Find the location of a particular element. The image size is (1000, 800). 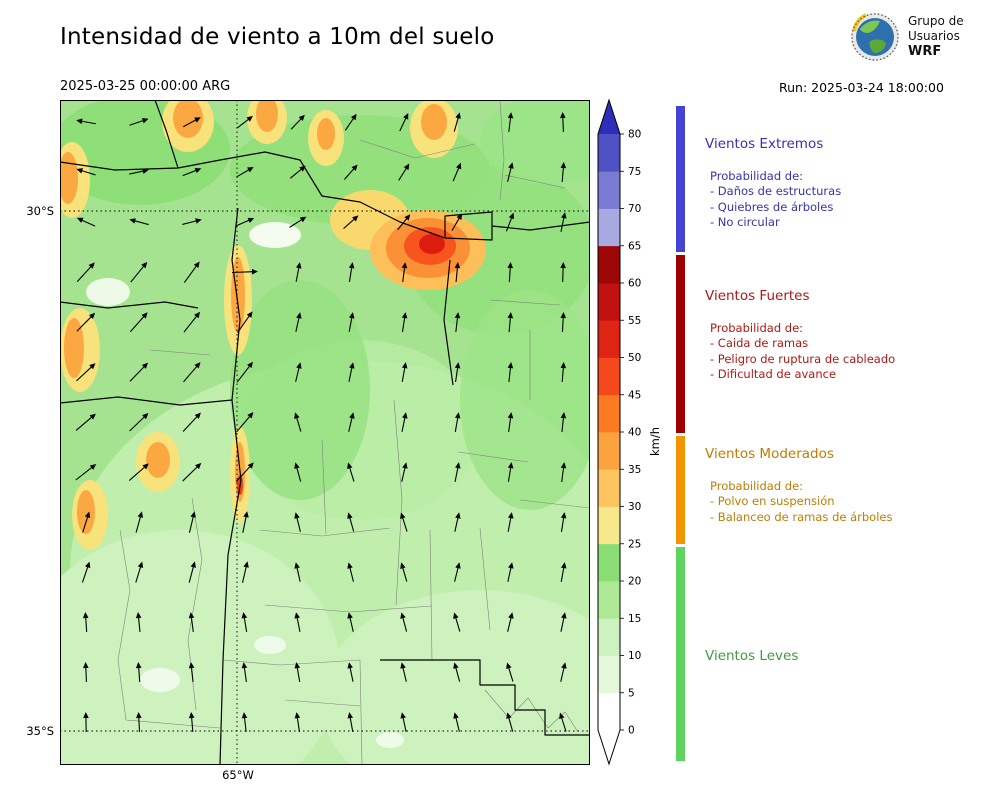

logo-line-2: Usuarios is located at coordinates (934, 35).